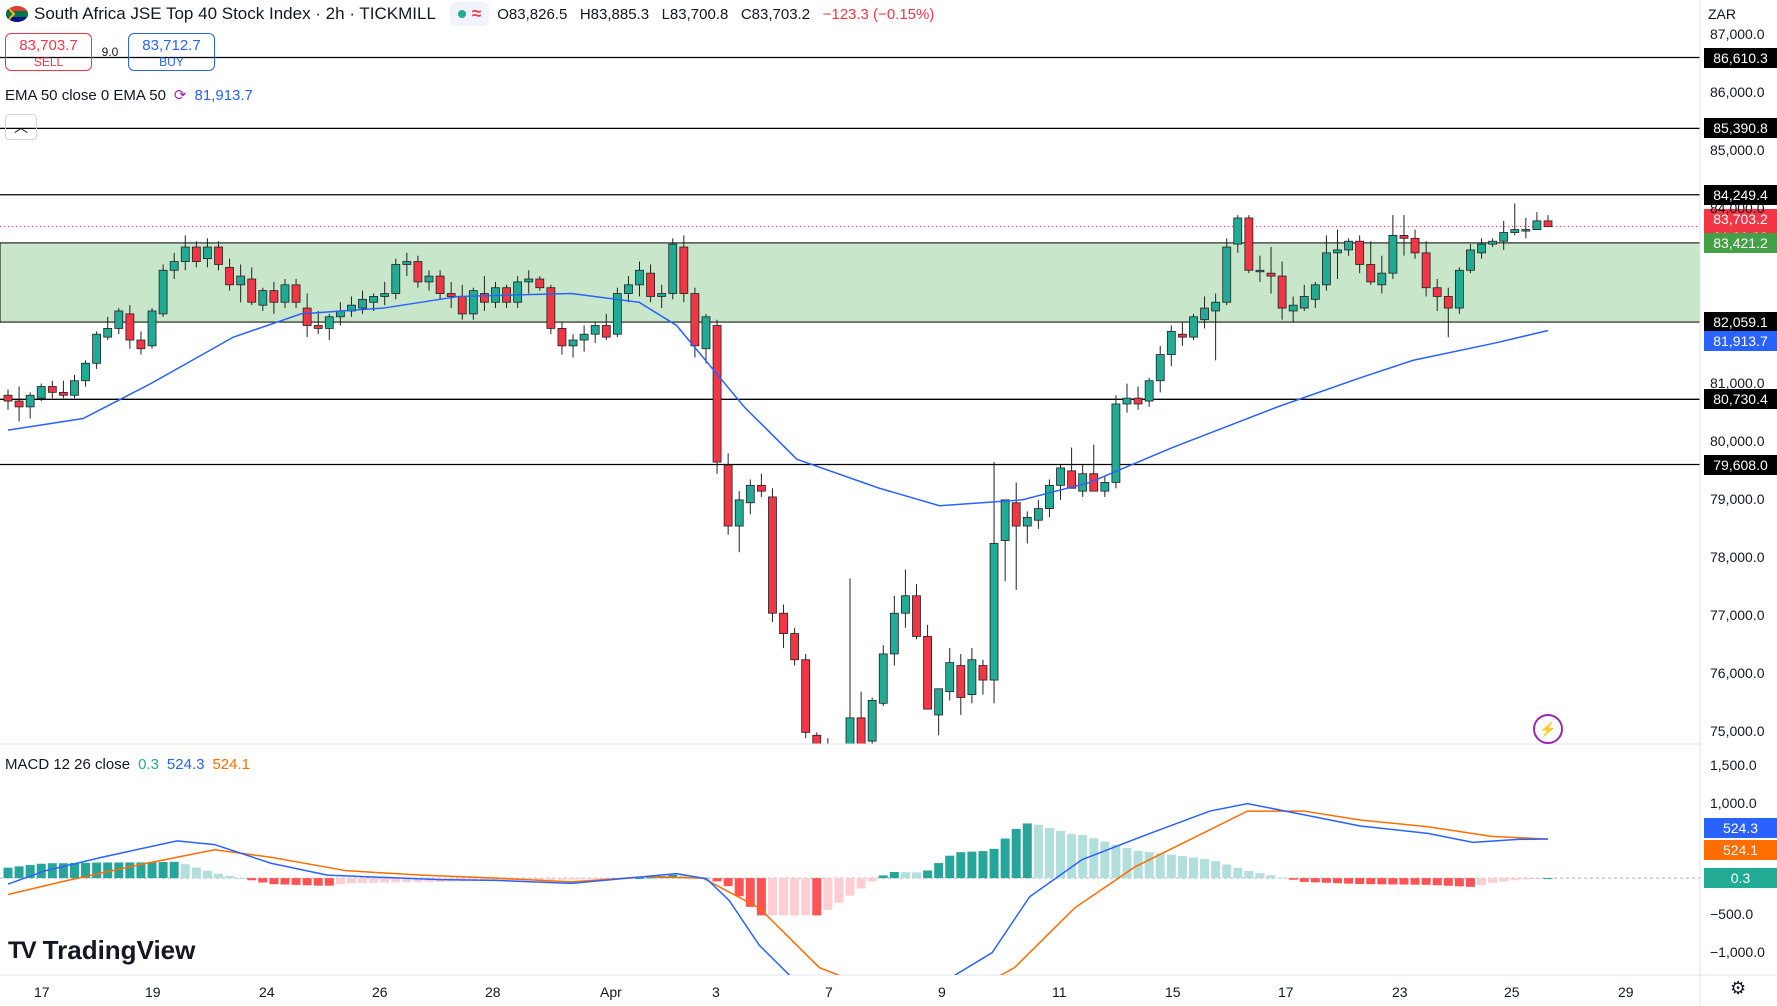 The height and width of the screenshot is (1006, 1777). I want to click on price-label-level: 85,390.8, so click(1740, 128).